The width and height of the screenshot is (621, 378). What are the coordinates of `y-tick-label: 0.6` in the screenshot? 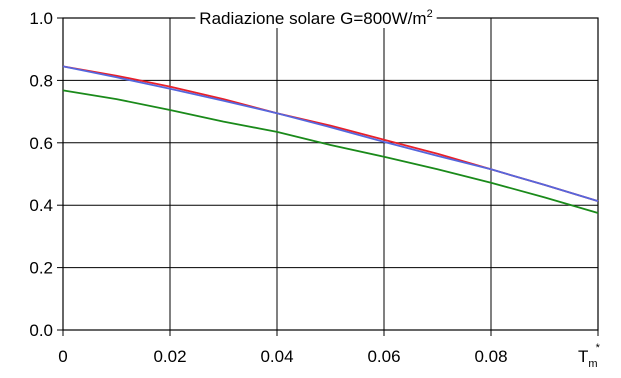 It's located at (41, 143).